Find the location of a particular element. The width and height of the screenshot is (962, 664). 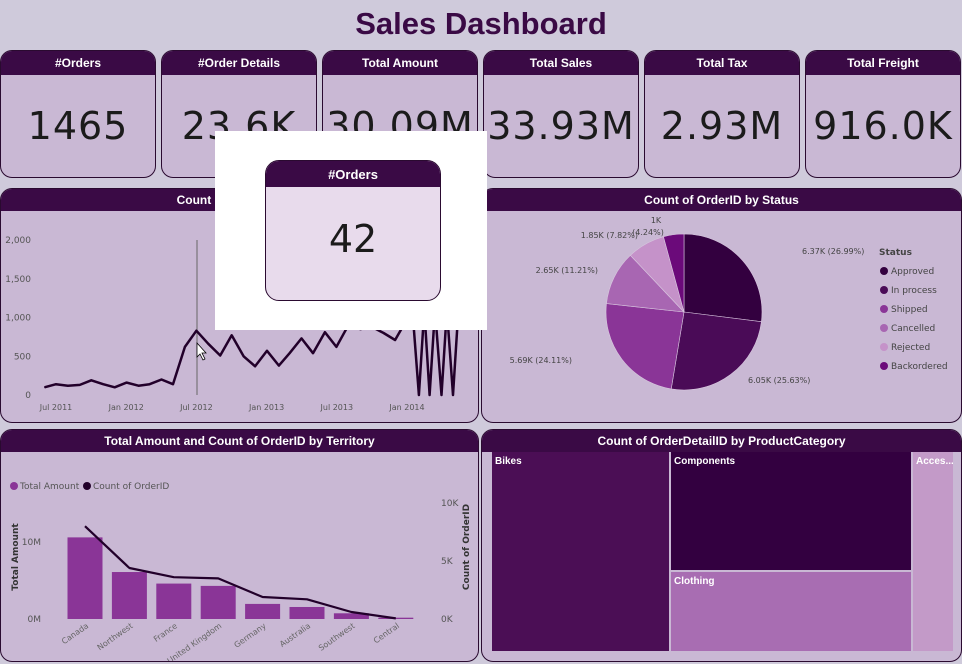

y2-axis-title: Count of OrderID is located at coordinates (467, 547).